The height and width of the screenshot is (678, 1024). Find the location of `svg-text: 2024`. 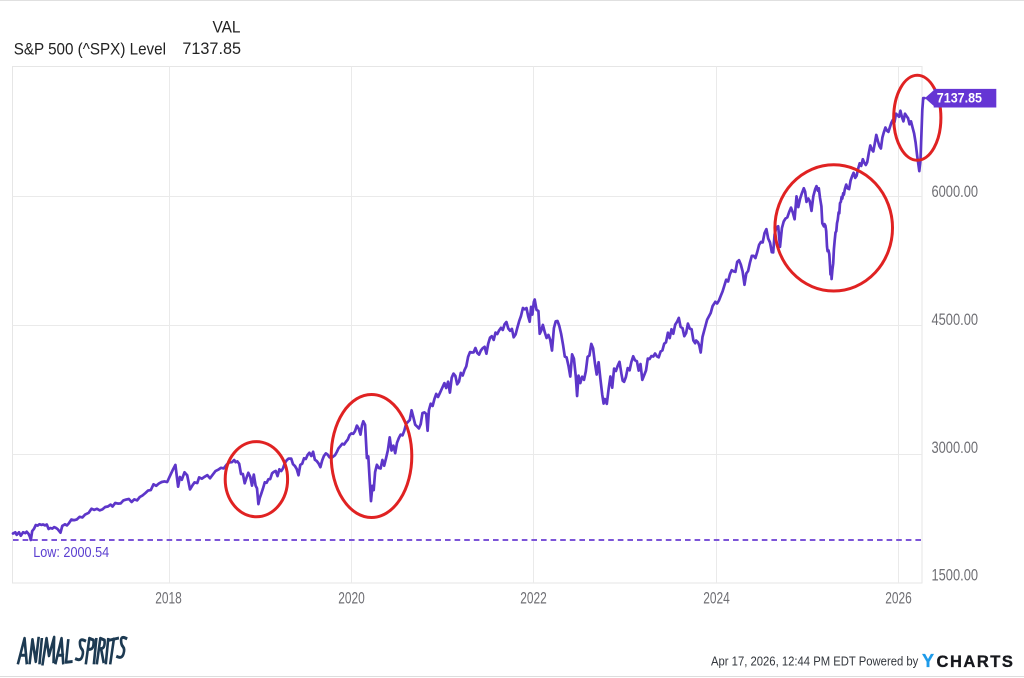

svg-text: 2024 is located at coordinates (716, 599).